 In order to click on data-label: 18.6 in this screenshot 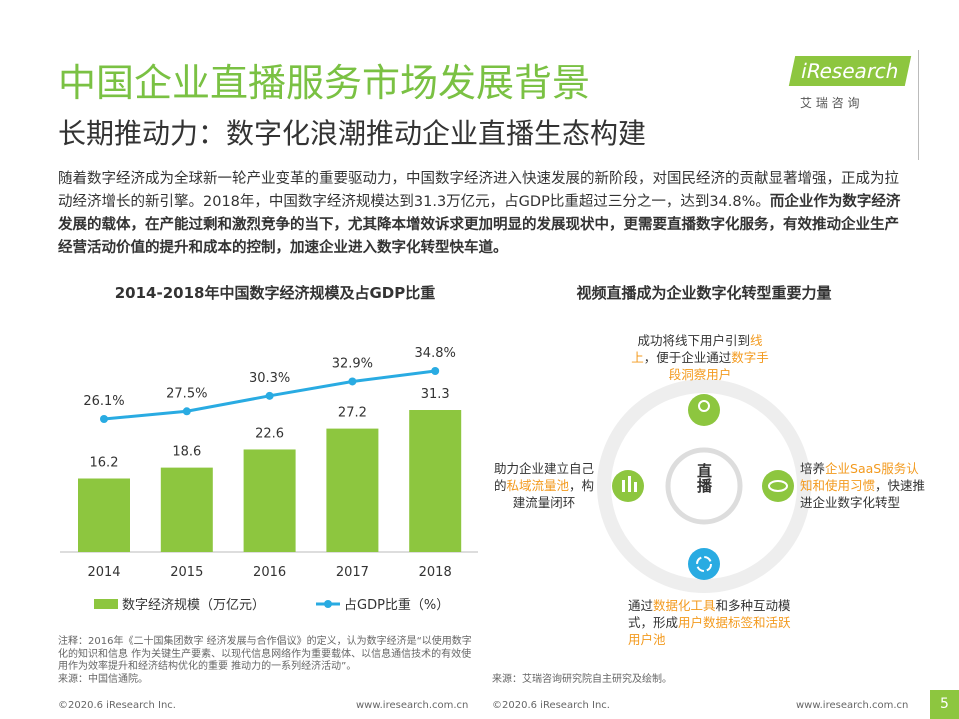, I will do `click(186, 452)`.